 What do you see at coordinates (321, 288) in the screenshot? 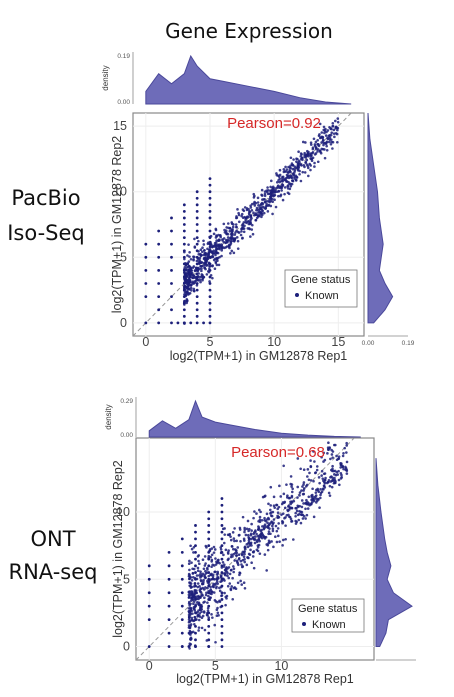
I see `legend: Gene status Known` at bounding box center [321, 288].